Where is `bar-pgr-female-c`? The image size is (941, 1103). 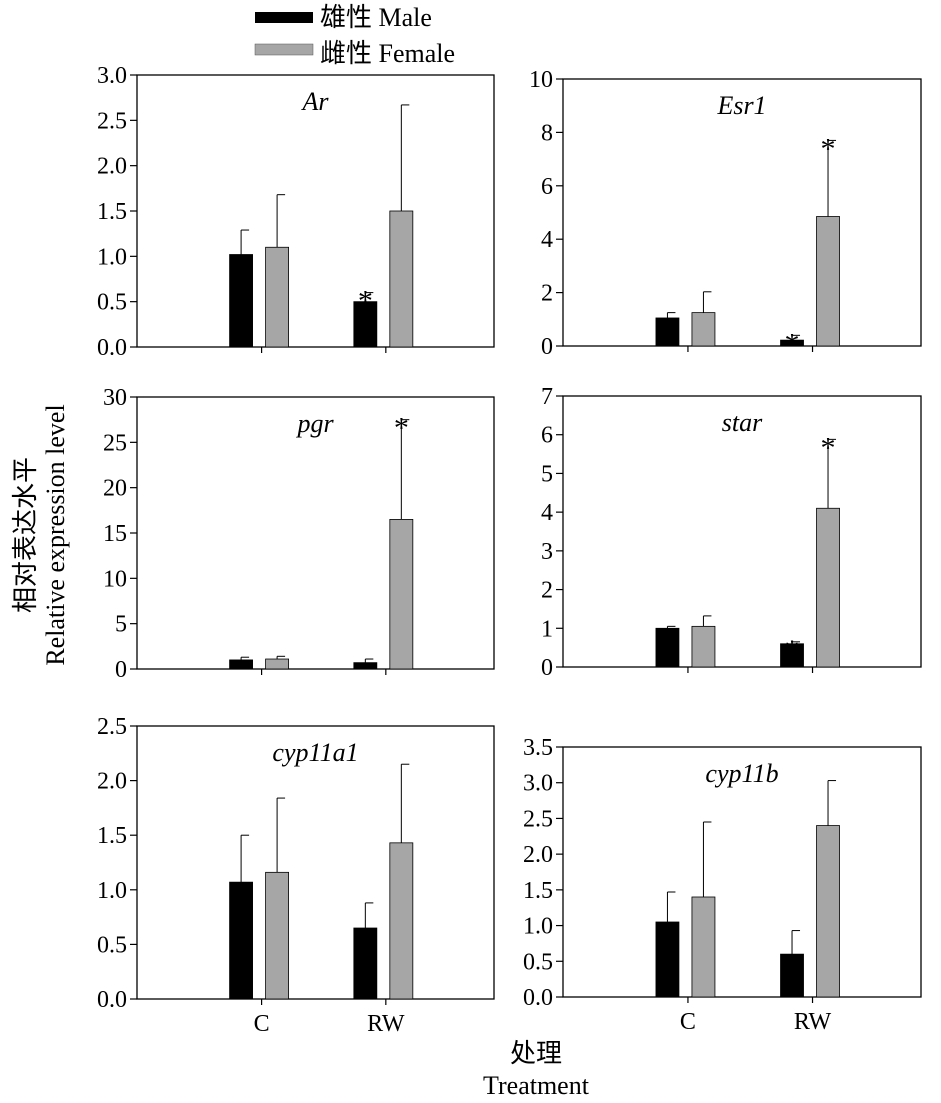 bar-pgr-female-c is located at coordinates (277, 664).